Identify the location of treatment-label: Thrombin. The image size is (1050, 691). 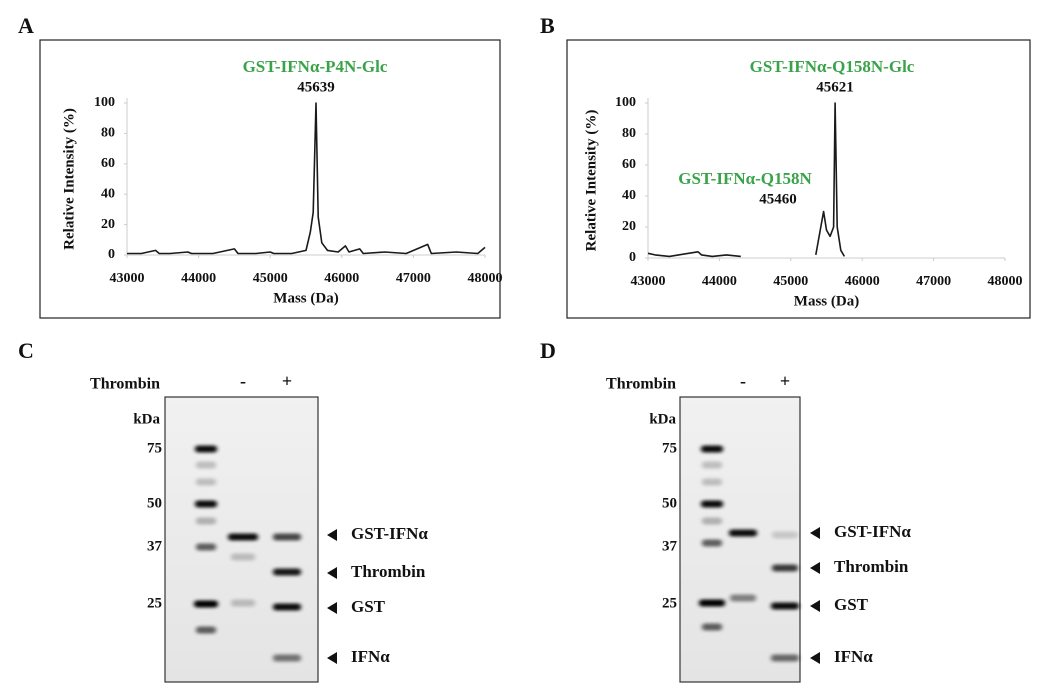
(125, 384).